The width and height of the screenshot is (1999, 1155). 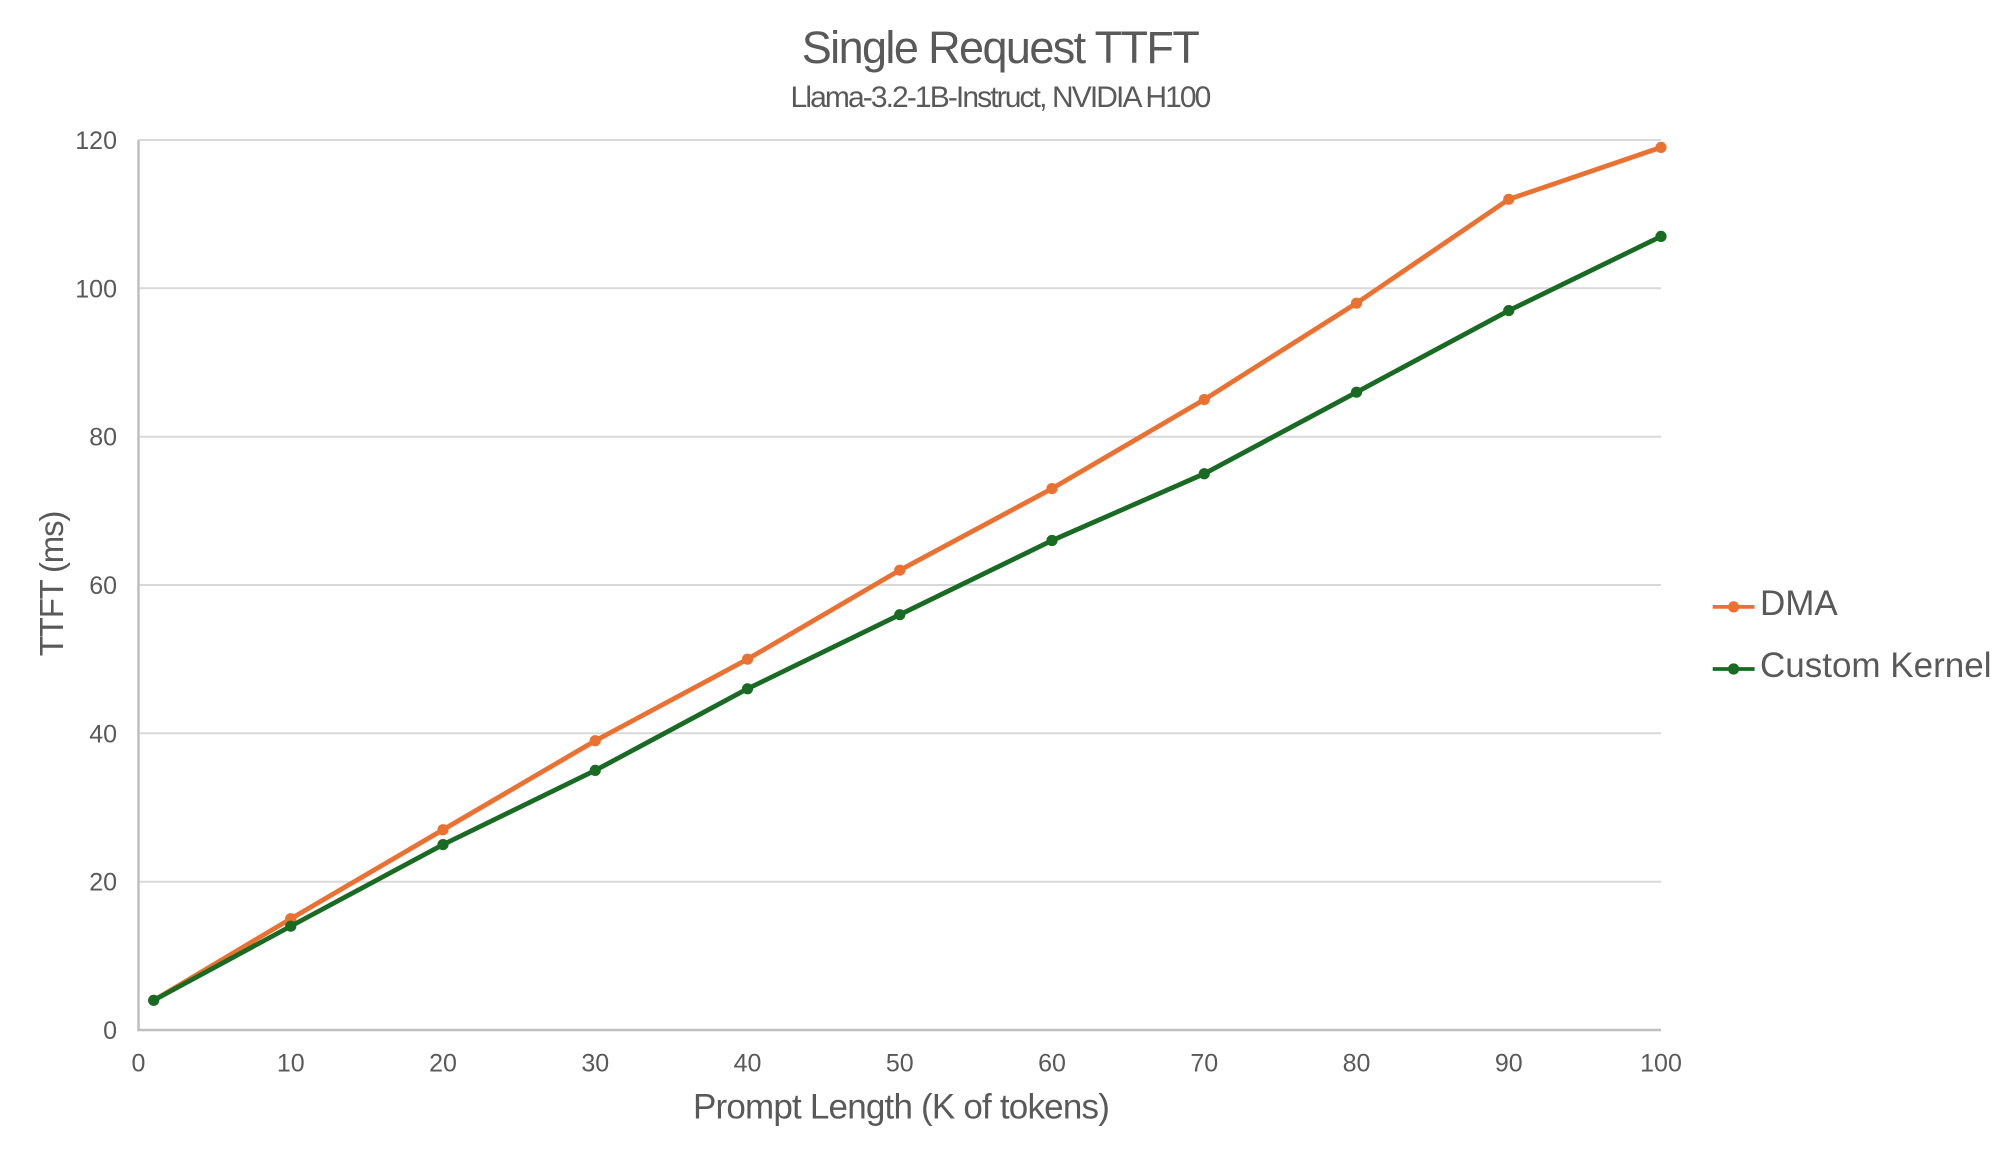 I want to click on svg-text: Custom Kernel, so click(x=1875, y=665).